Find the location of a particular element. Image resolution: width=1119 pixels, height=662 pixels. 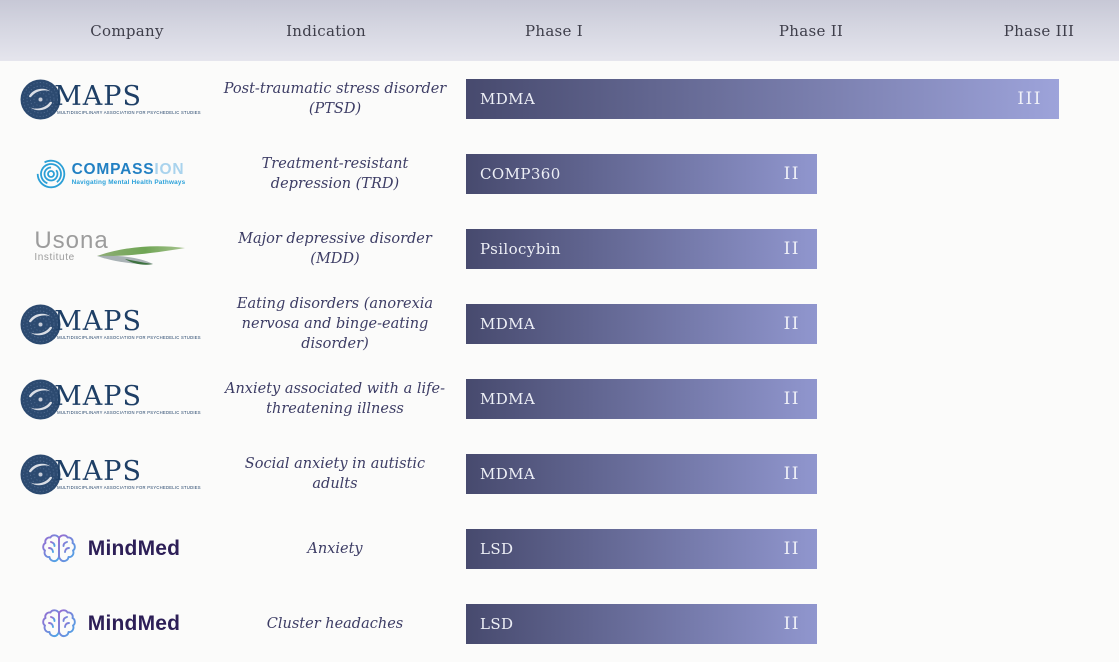

pipeline-row: MindMed Cluster headaches LSD II is located at coordinates (559, 624).